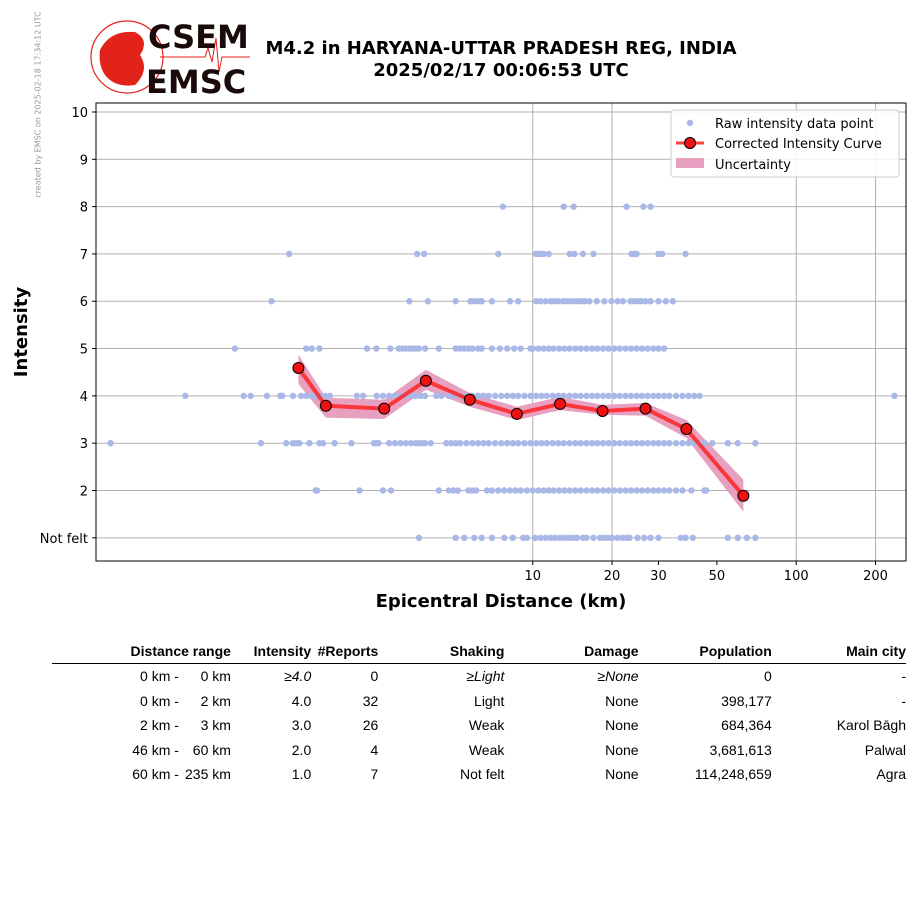 This screenshot has height=905, width=915. Describe the element at coordinates (198, 37) in the screenshot. I see `svg-text: CSEM` at that location.